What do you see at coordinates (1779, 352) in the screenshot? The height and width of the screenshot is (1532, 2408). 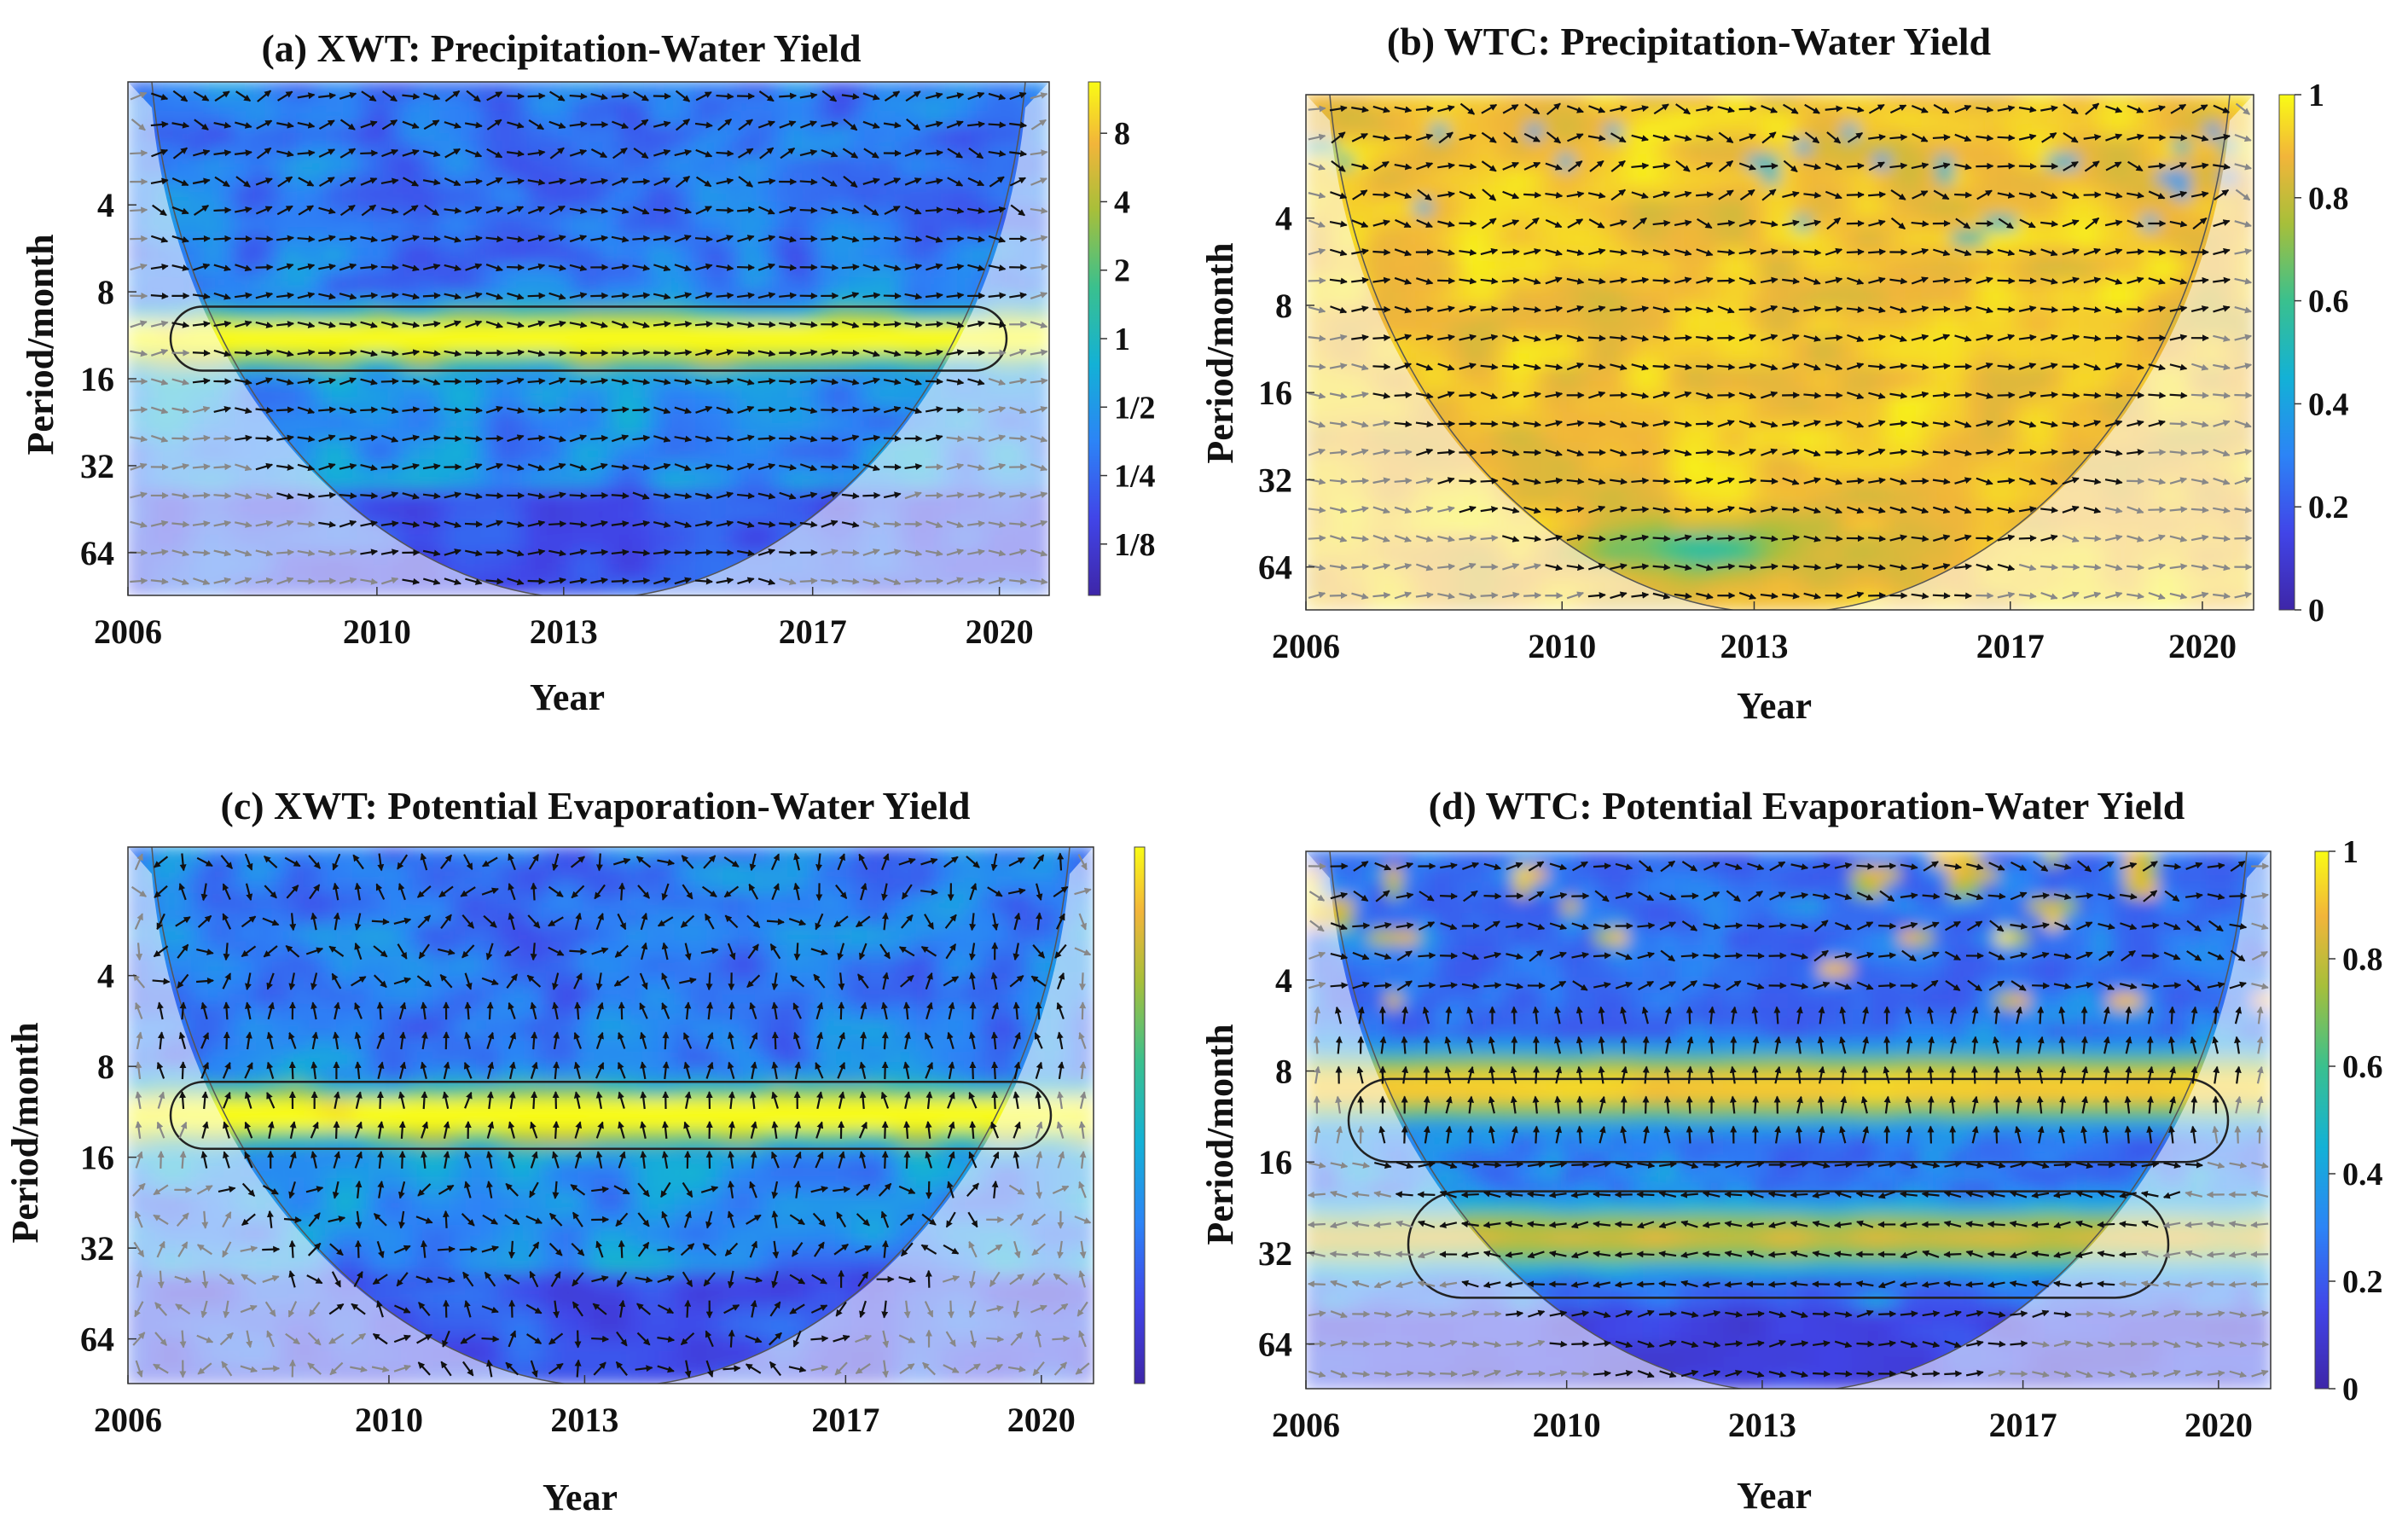 I see `panel-b-plot-area` at bounding box center [1779, 352].